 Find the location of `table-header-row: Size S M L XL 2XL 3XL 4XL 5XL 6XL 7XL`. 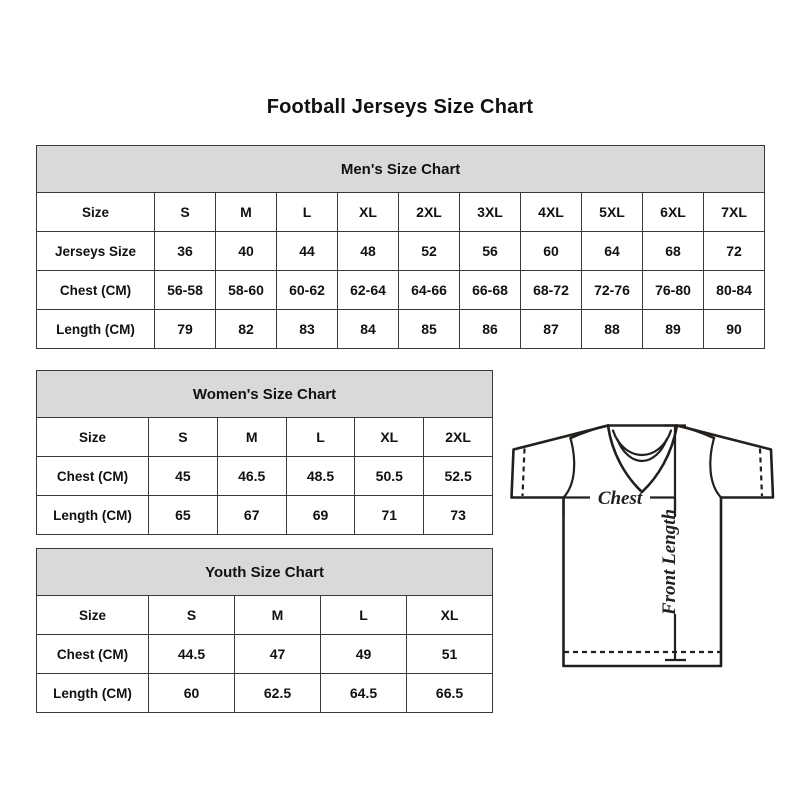

table-header-row: Size S M L XL 2XL 3XL 4XL 5XL 6XL 7XL is located at coordinates (401, 212).